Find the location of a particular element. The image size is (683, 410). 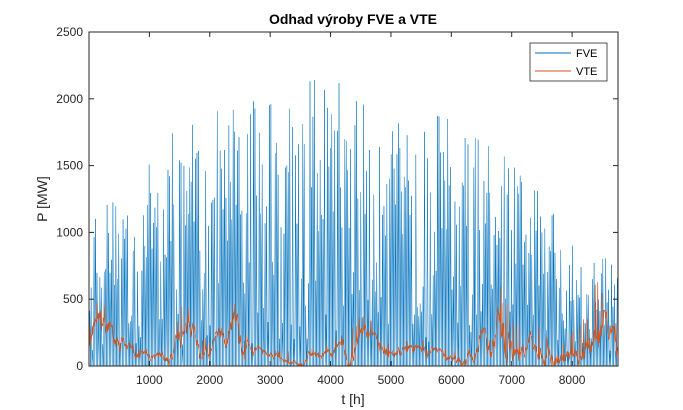

y-tick-label: 0 is located at coordinates (79, 366).